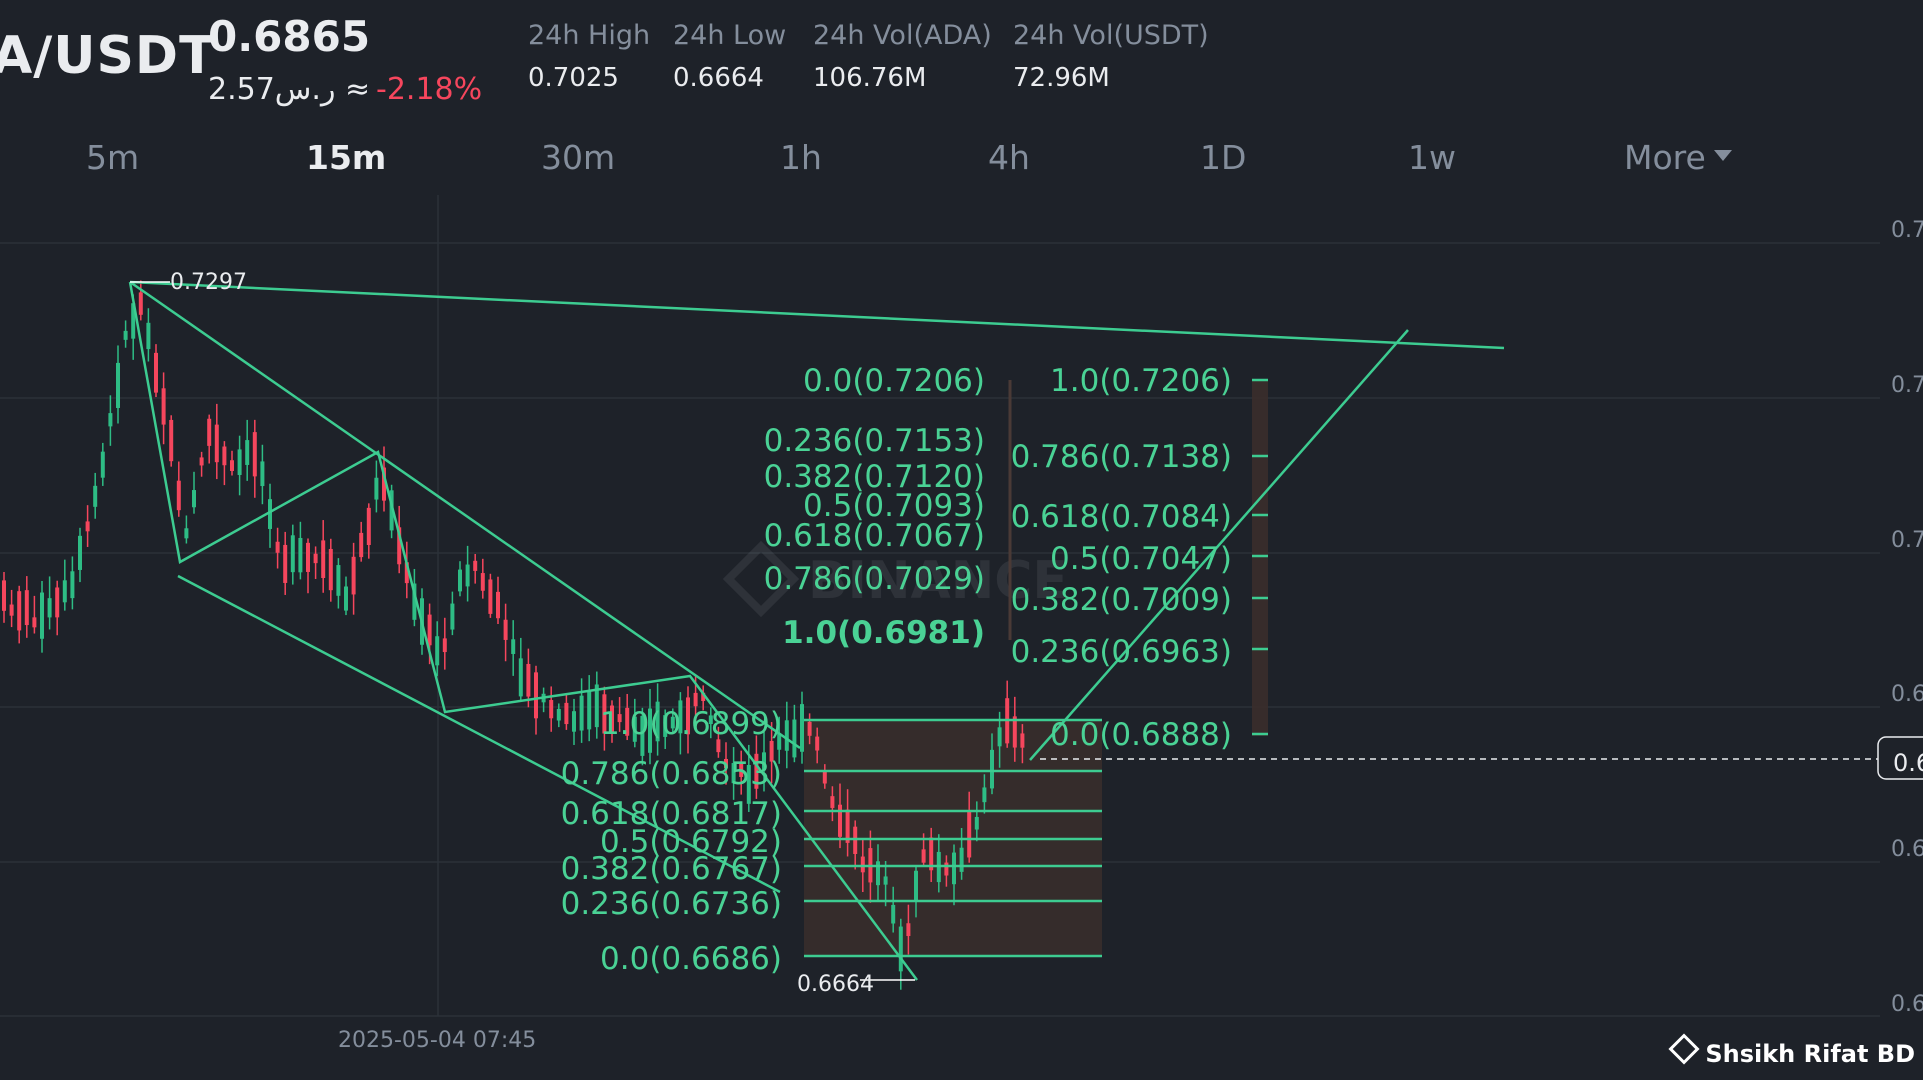 The height and width of the screenshot is (1080, 1923). I want to click on stat-24h-vol-usdt: 24h Vol(USDT) 72.96M, so click(1111, 56).